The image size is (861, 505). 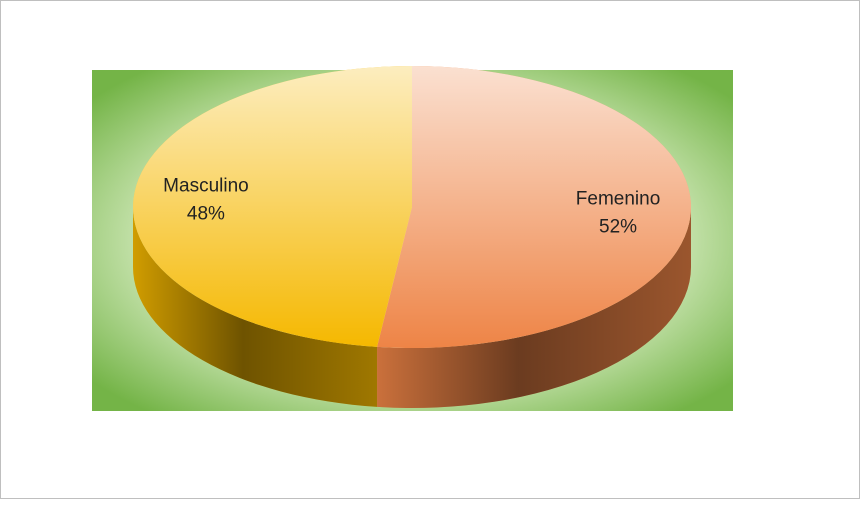 What do you see at coordinates (618, 199) in the screenshot?
I see `slice-label: Femenino` at bounding box center [618, 199].